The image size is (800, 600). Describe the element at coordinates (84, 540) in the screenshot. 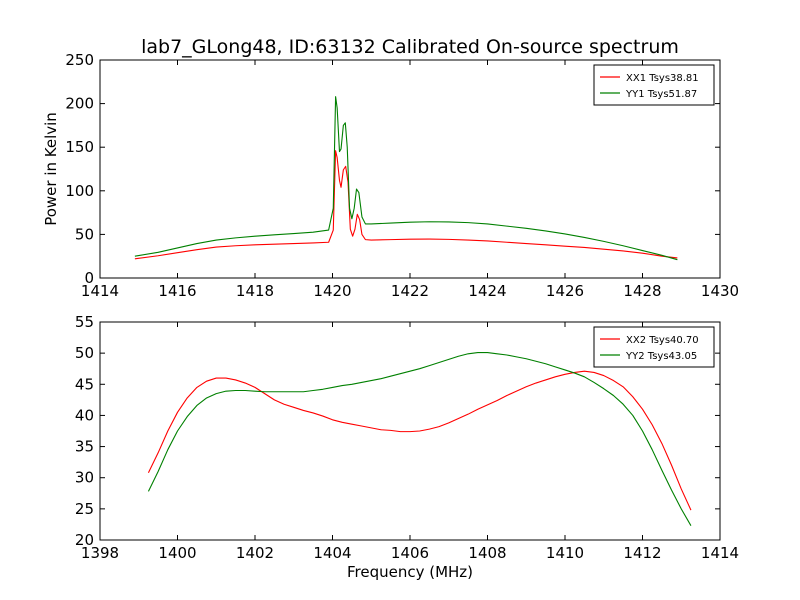

I see `y-tick-label: 20` at that location.